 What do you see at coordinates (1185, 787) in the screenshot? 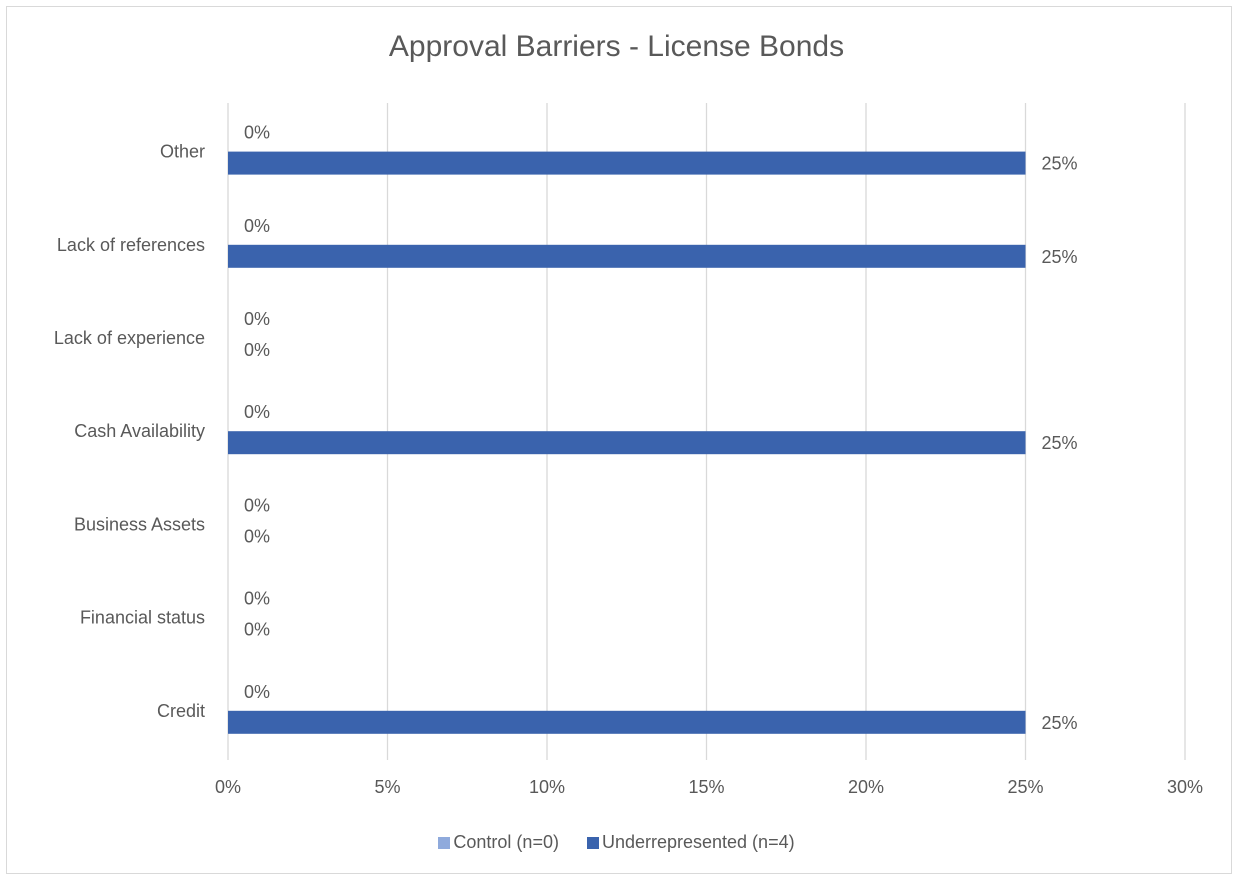
I see `x-tick-label: 30%` at bounding box center [1185, 787].